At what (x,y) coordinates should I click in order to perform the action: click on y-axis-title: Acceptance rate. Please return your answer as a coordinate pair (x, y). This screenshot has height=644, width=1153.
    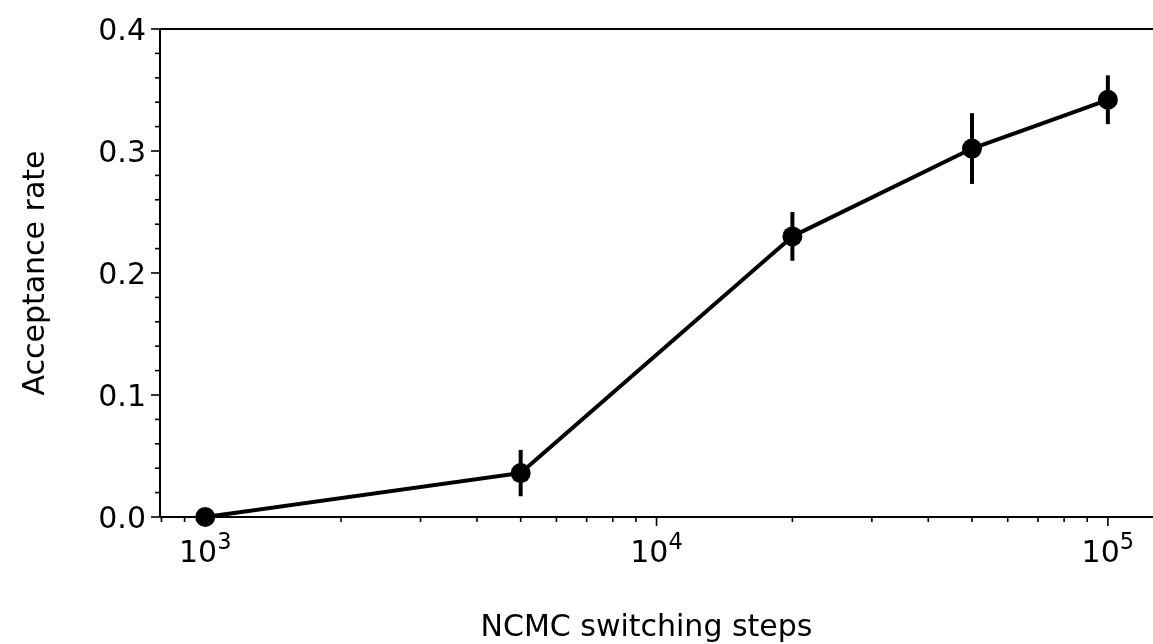
    Looking at the image, I should click on (33, 273).